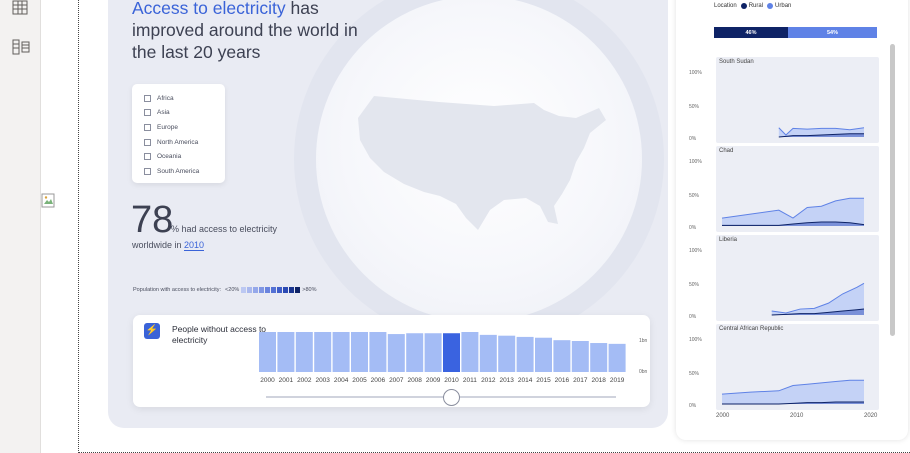 This screenshot has width=910, height=453. What do you see at coordinates (184, 142) in the screenshot?
I see `region-option: North America` at bounding box center [184, 142].